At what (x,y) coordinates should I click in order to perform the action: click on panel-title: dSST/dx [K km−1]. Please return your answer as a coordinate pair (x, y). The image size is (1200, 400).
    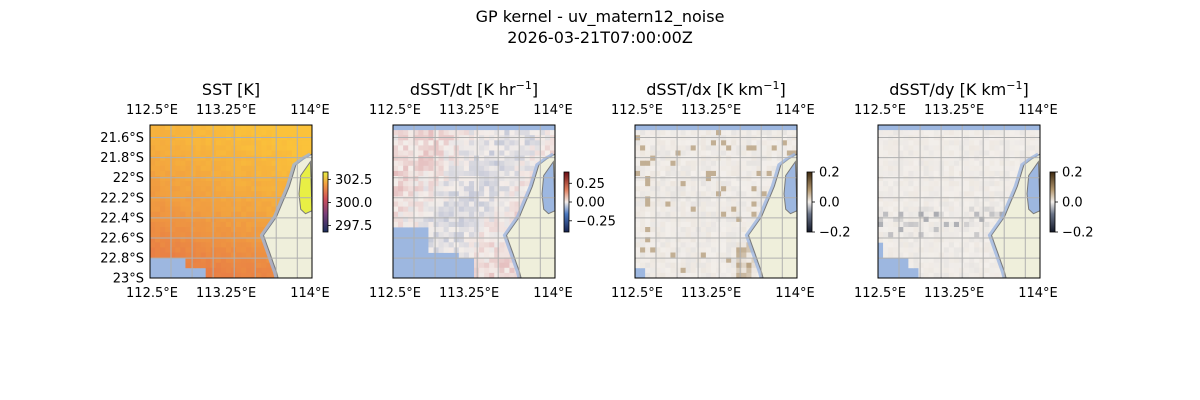
    Looking at the image, I should click on (715, 89).